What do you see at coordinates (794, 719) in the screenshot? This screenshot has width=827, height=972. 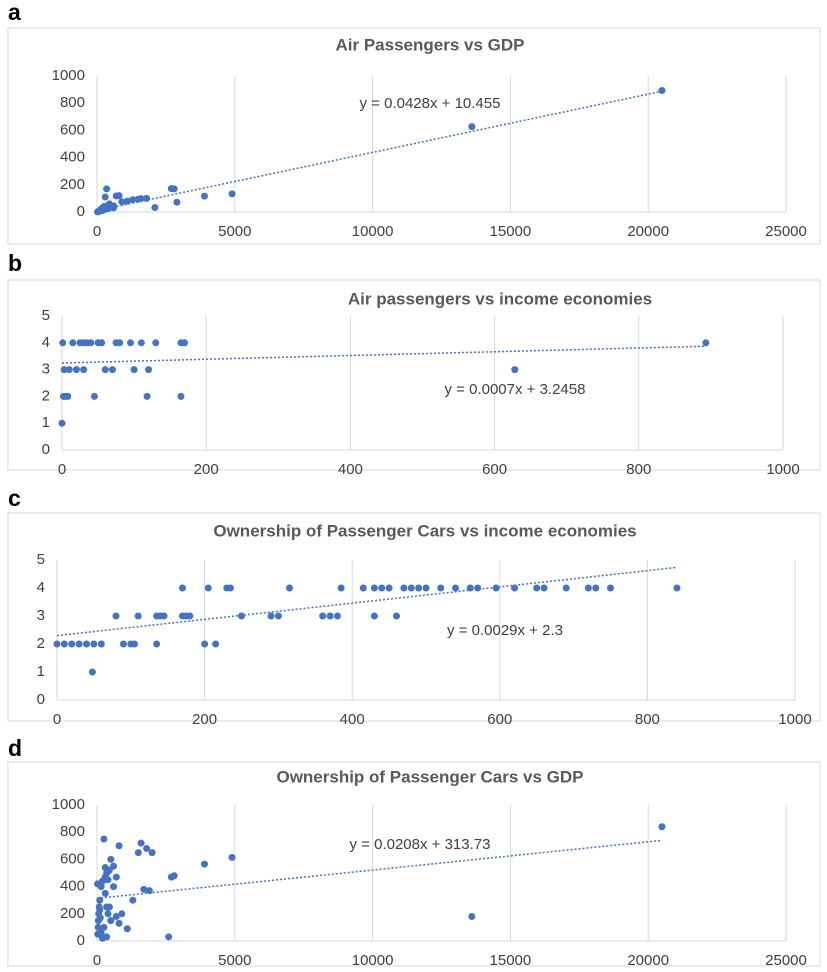 I see `x-tick-label: 1000` at bounding box center [794, 719].